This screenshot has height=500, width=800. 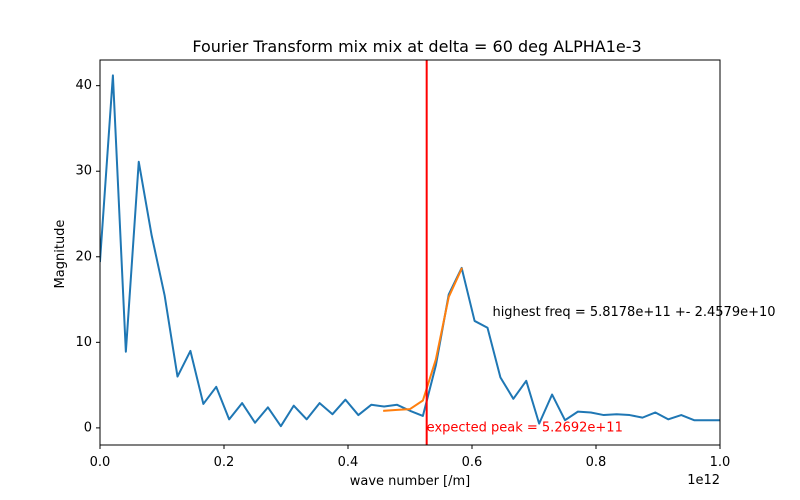 I want to click on y-tick-label: 10, so click(x=83, y=342).